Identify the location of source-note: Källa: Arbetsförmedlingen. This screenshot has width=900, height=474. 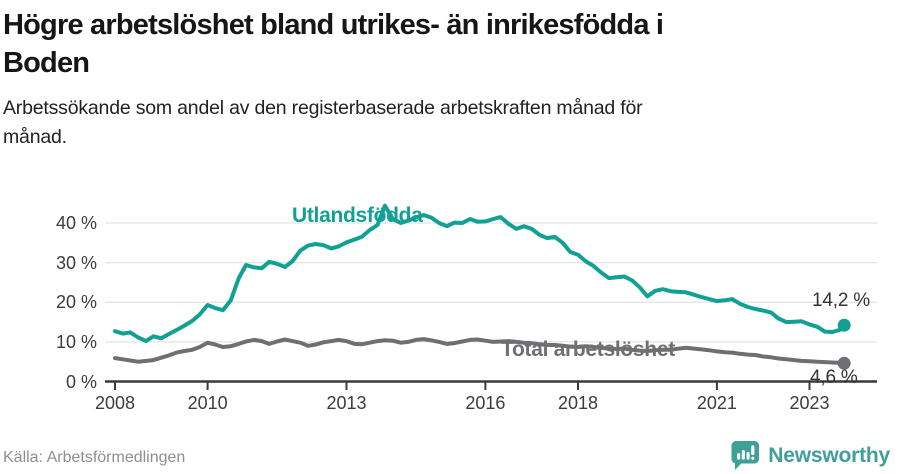
(94, 457).